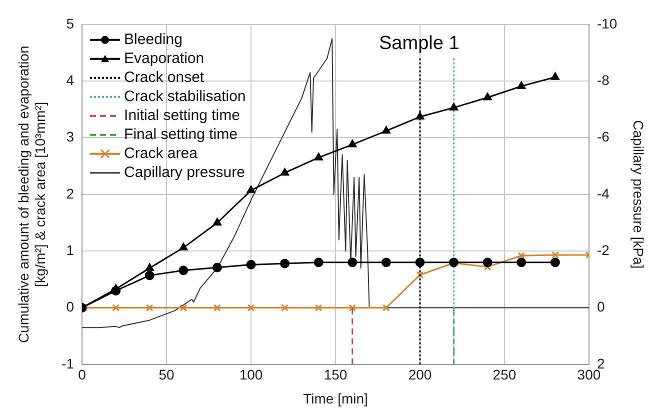  I want to click on legend-label: Final setting time, so click(181, 135).